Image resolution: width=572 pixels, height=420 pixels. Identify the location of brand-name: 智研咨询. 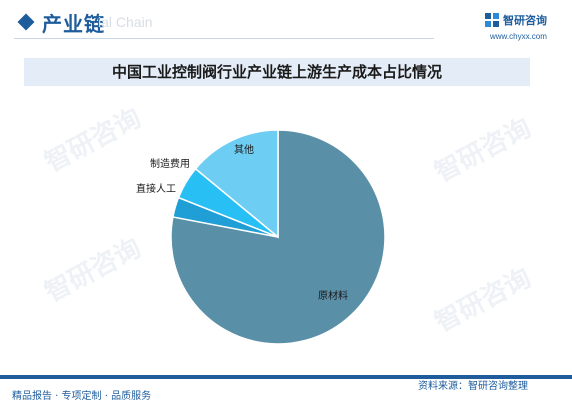
(525, 20).